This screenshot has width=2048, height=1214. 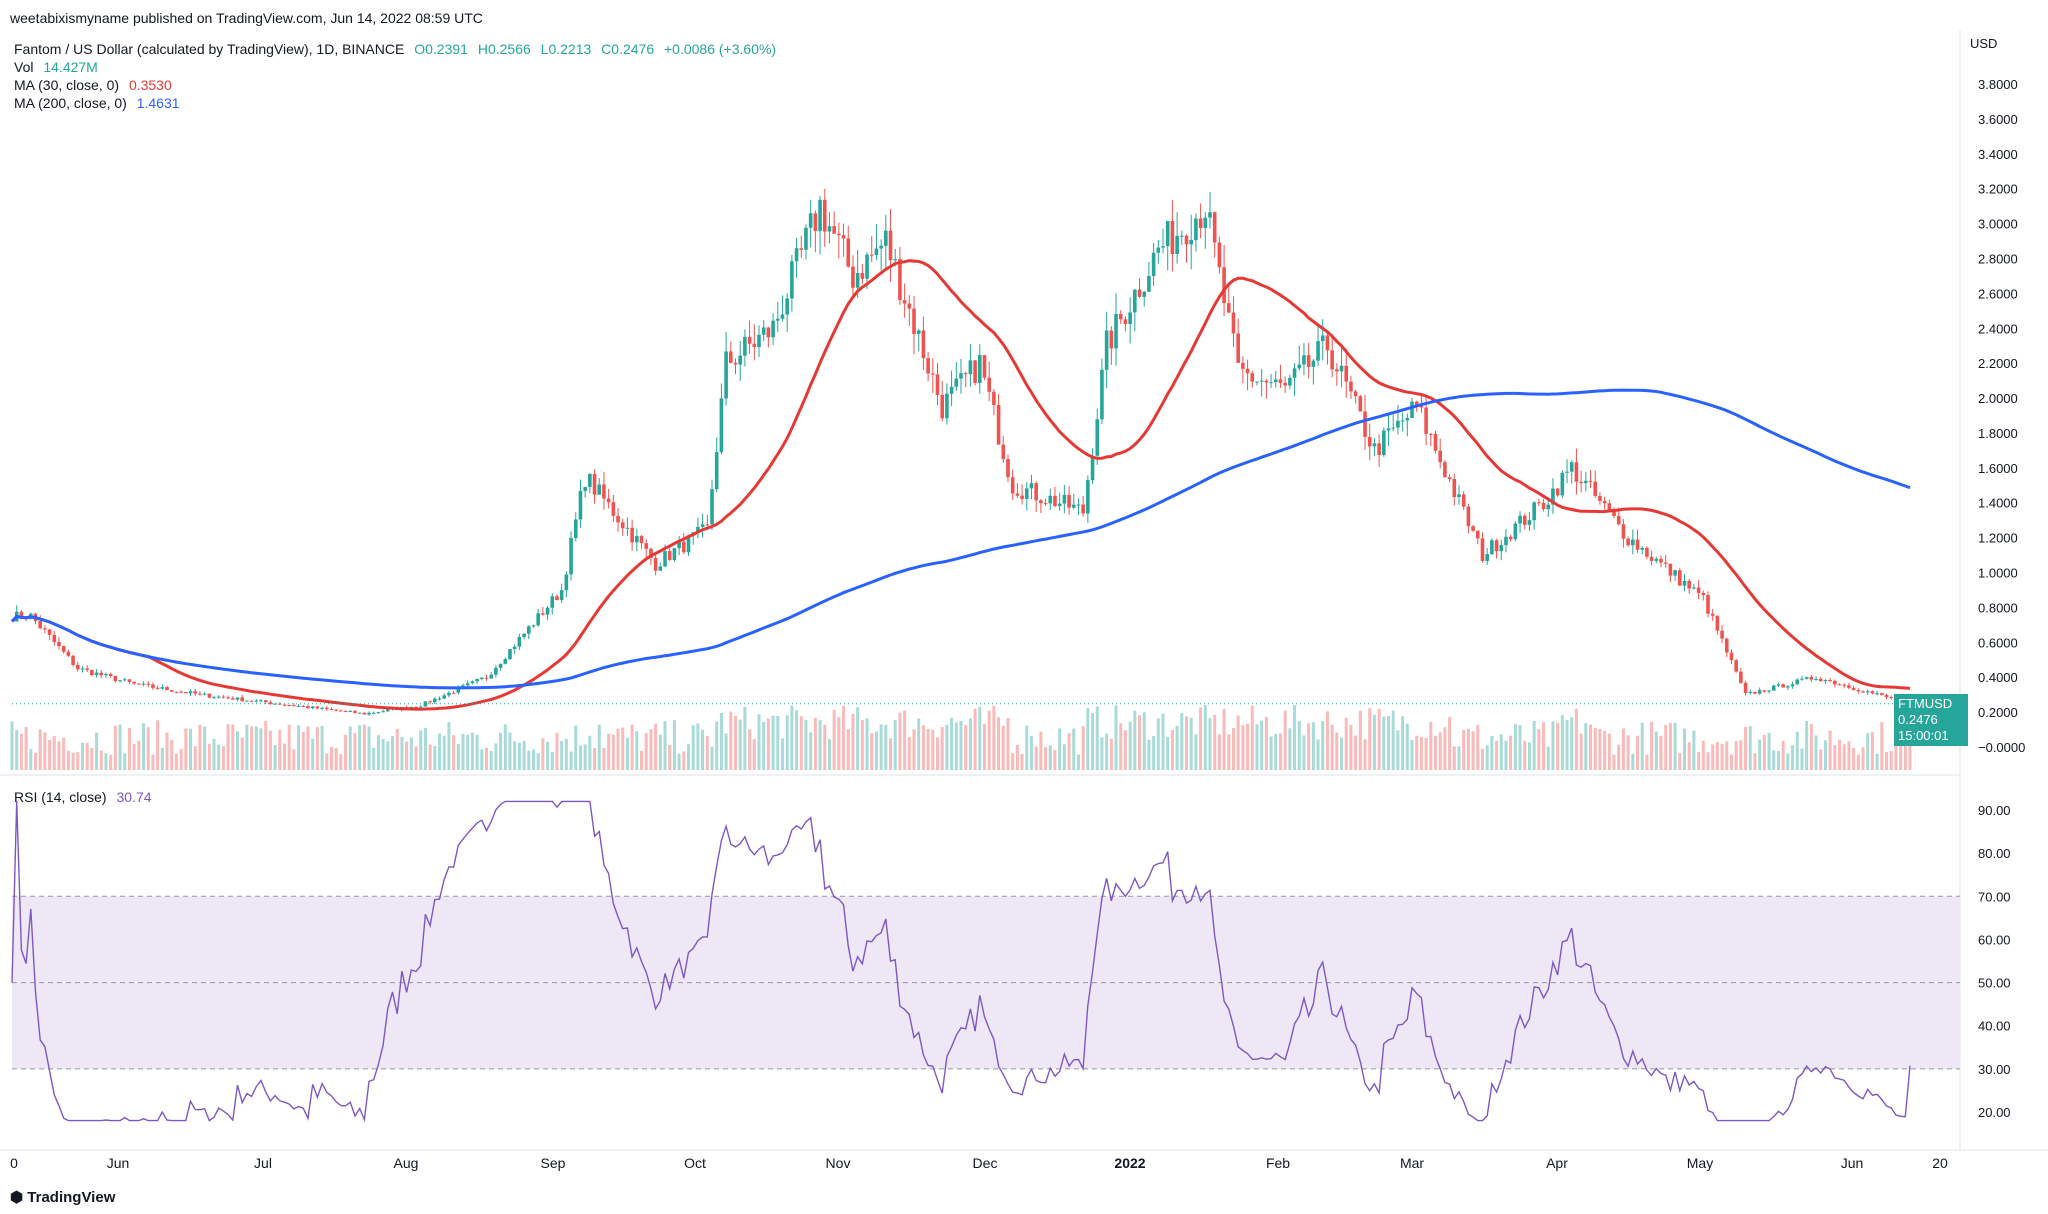 I want to click on price-tick-label: 3.2000, so click(x=1998, y=189).